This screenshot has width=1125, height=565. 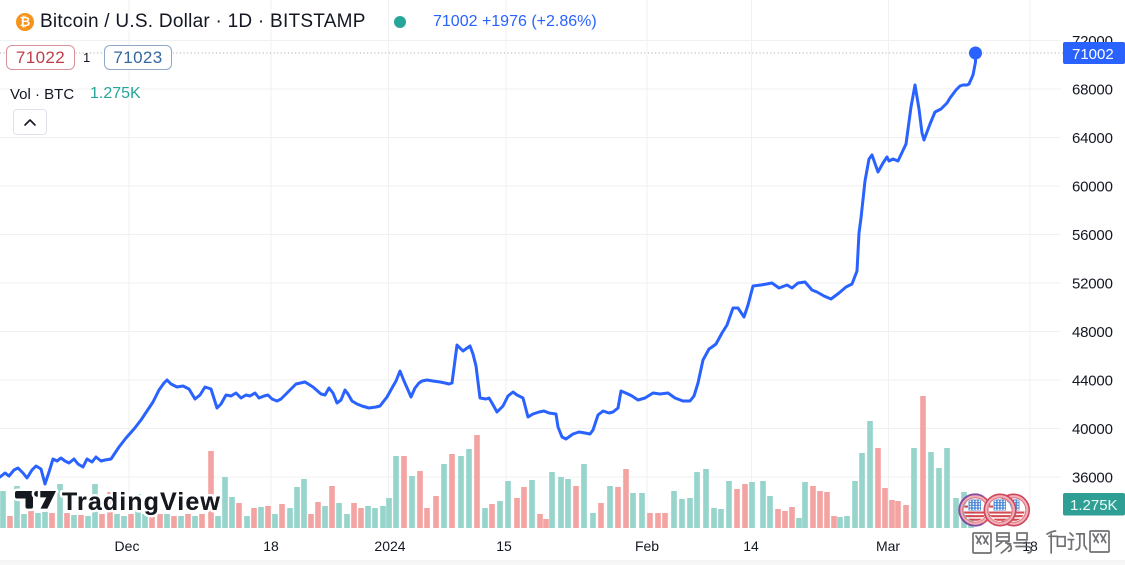 What do you see at coordinates (1092, 90) in the screenshot?
I see `svg-text: 68000` at bounding box center [1092, 90].